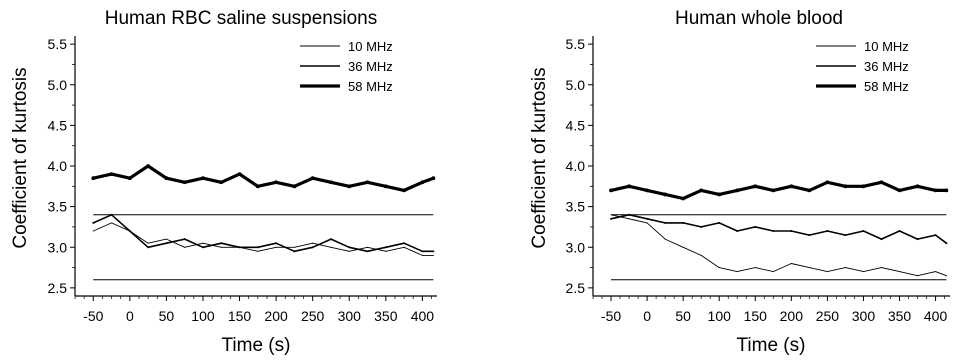  What do you see at coordinates (886, 86) in the screenshot?
I see `legend-label: 58 MHz` at bounding box center [886, 86].